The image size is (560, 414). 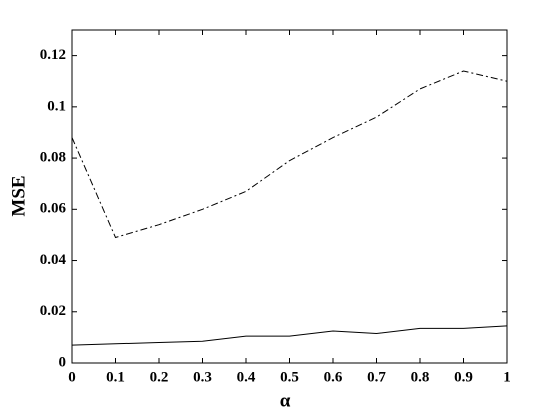 I want to click on x-tick-label: 0.8, so click(x=420, y=377).